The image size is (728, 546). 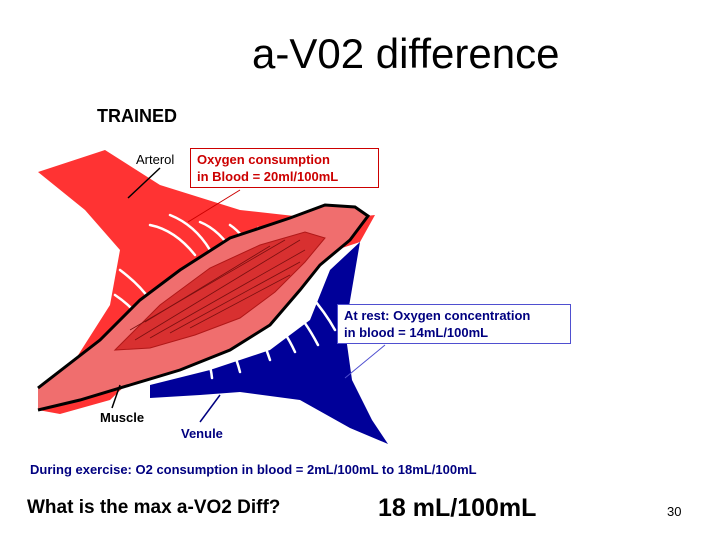 I want to click on page-number: 30, so click(x=674, y=511).